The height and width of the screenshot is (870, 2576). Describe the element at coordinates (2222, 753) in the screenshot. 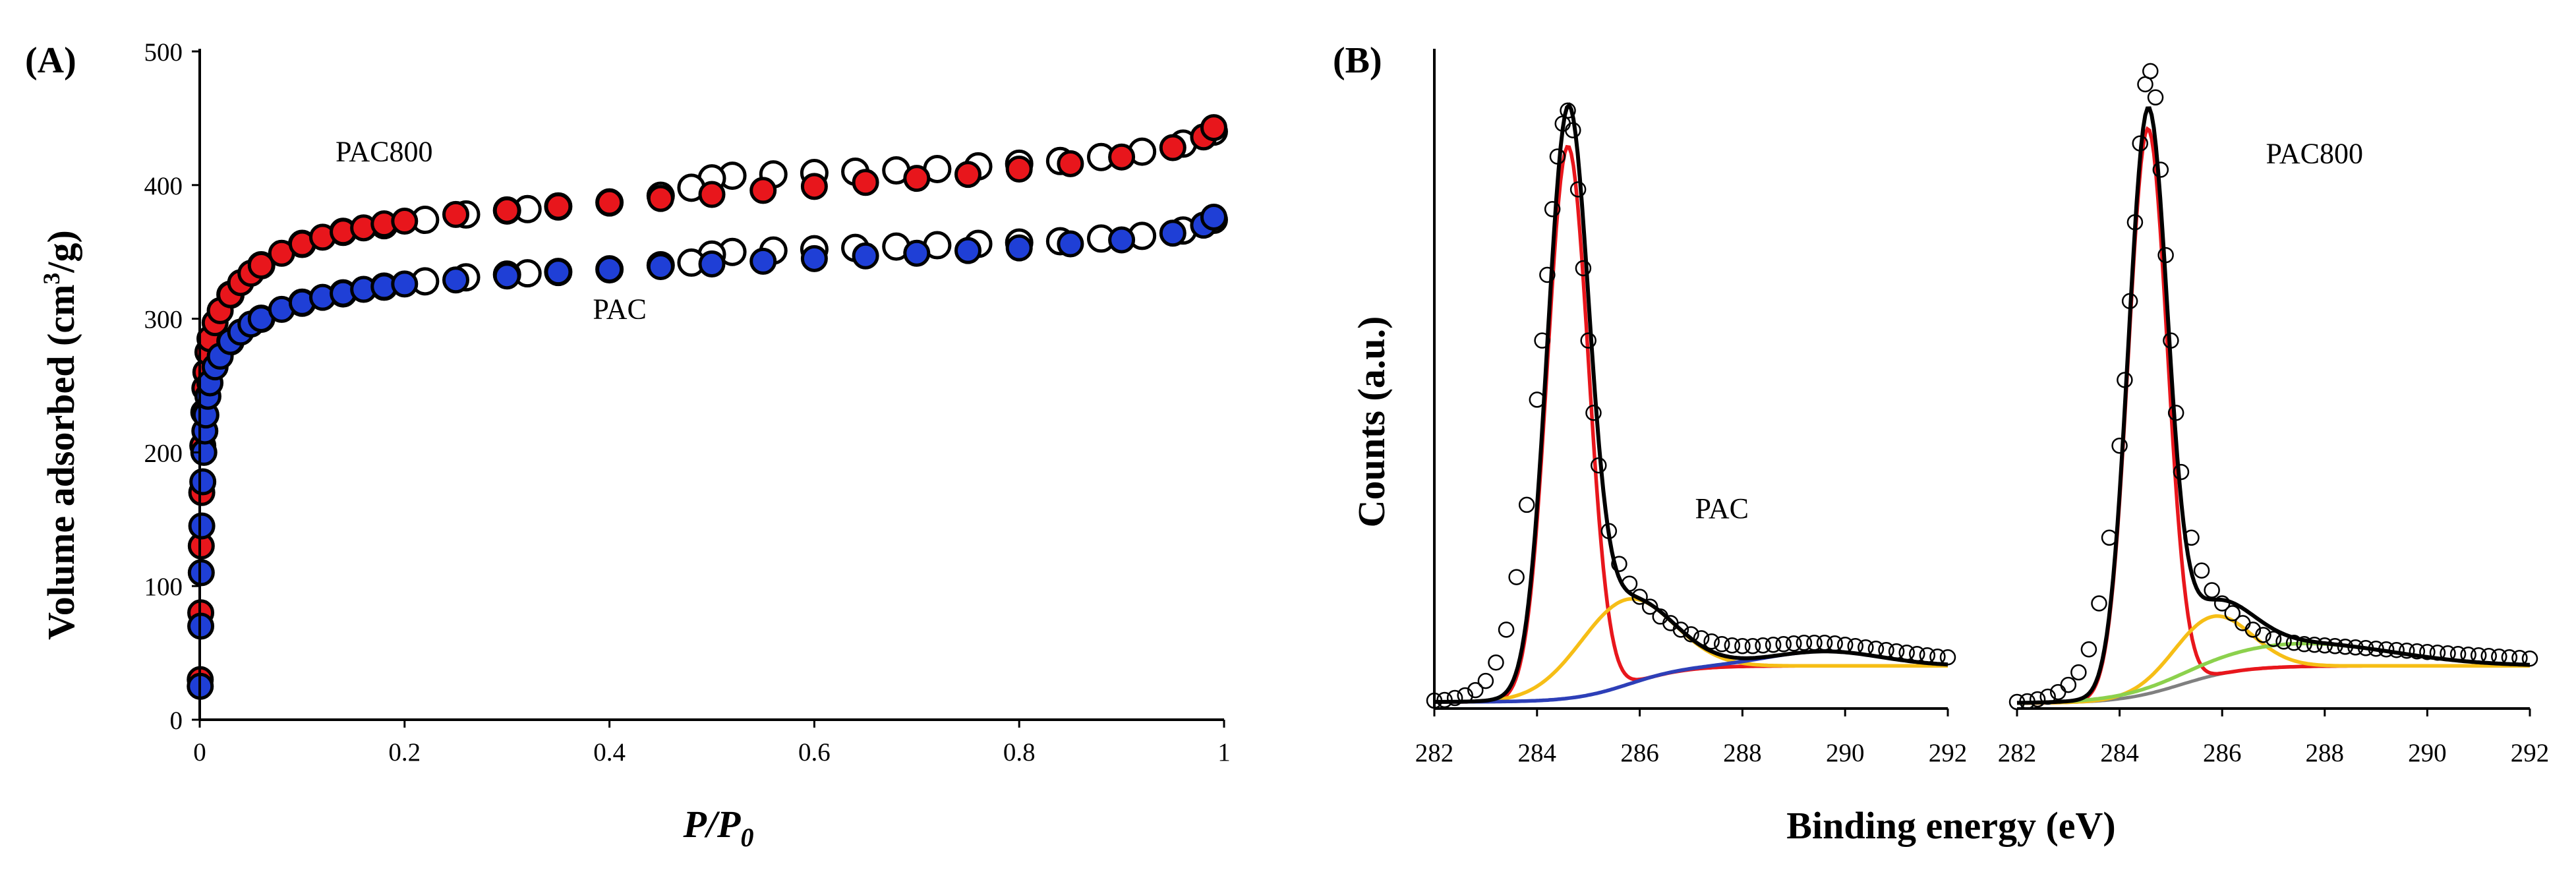

I see `x-tick-label: 286` at that location.